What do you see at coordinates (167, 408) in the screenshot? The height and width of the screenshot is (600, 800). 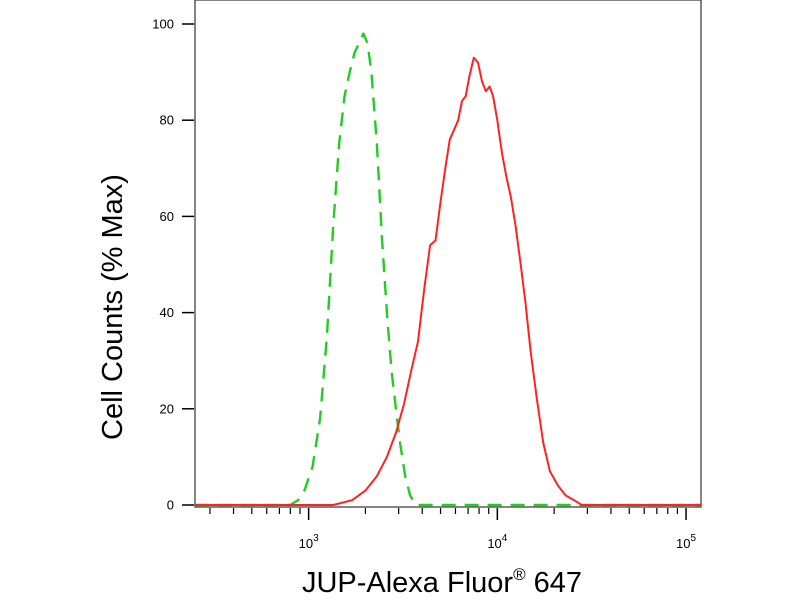 I see `y-tick-label: 20` at bounding box center [167, 408].